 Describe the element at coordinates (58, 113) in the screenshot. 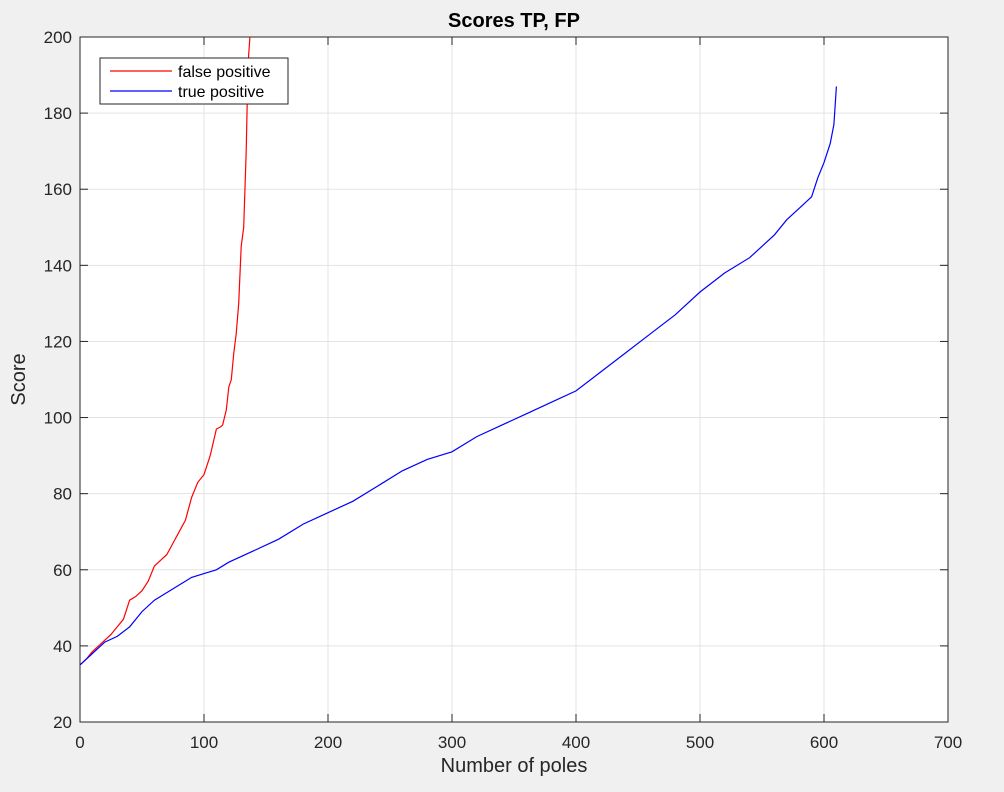

I see `y-tick-label: 180` at that location.